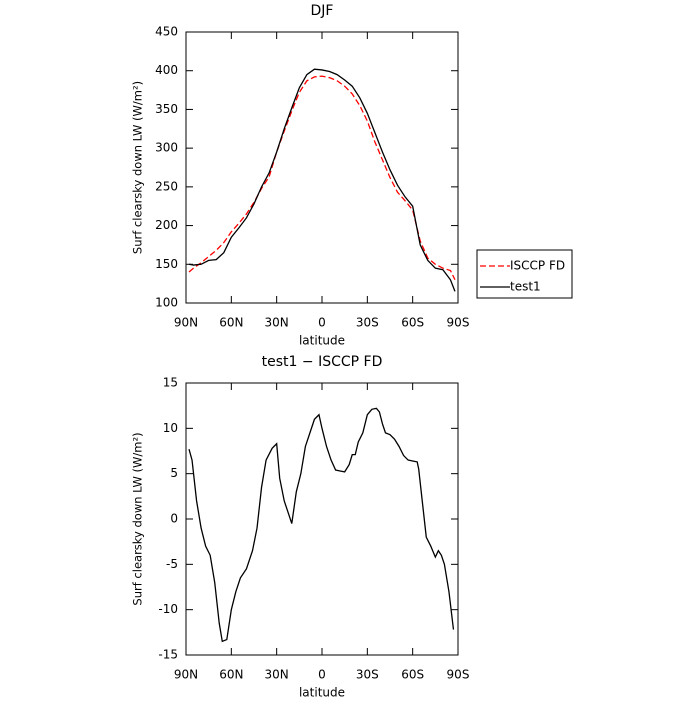 This screenshot has width=700, height=704. I want to click on y-tick-label: 150, so click(166, 264).